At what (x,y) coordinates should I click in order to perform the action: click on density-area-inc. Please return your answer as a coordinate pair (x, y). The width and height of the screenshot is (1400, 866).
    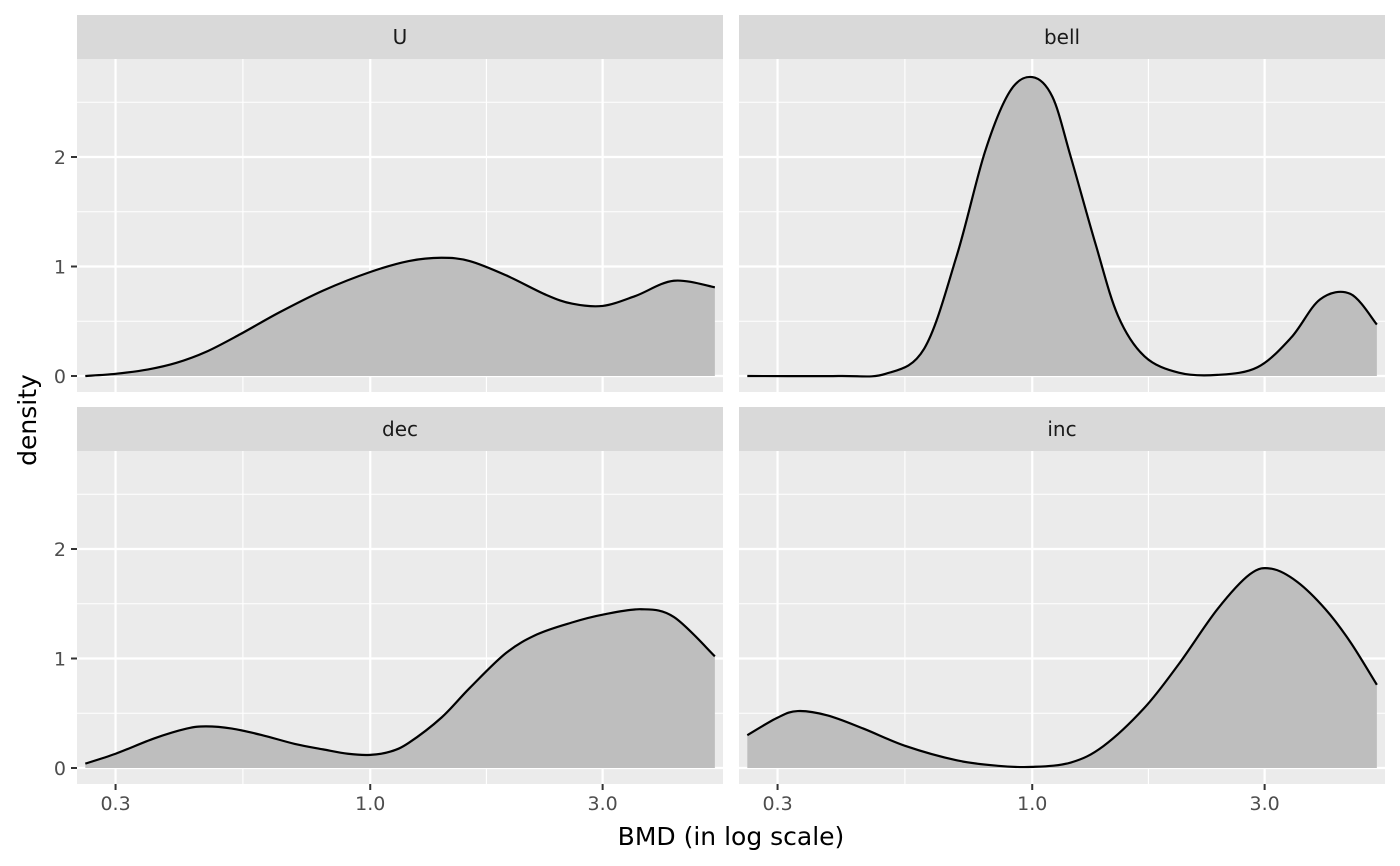
    Looking at the image, I should click on (1062, 668).